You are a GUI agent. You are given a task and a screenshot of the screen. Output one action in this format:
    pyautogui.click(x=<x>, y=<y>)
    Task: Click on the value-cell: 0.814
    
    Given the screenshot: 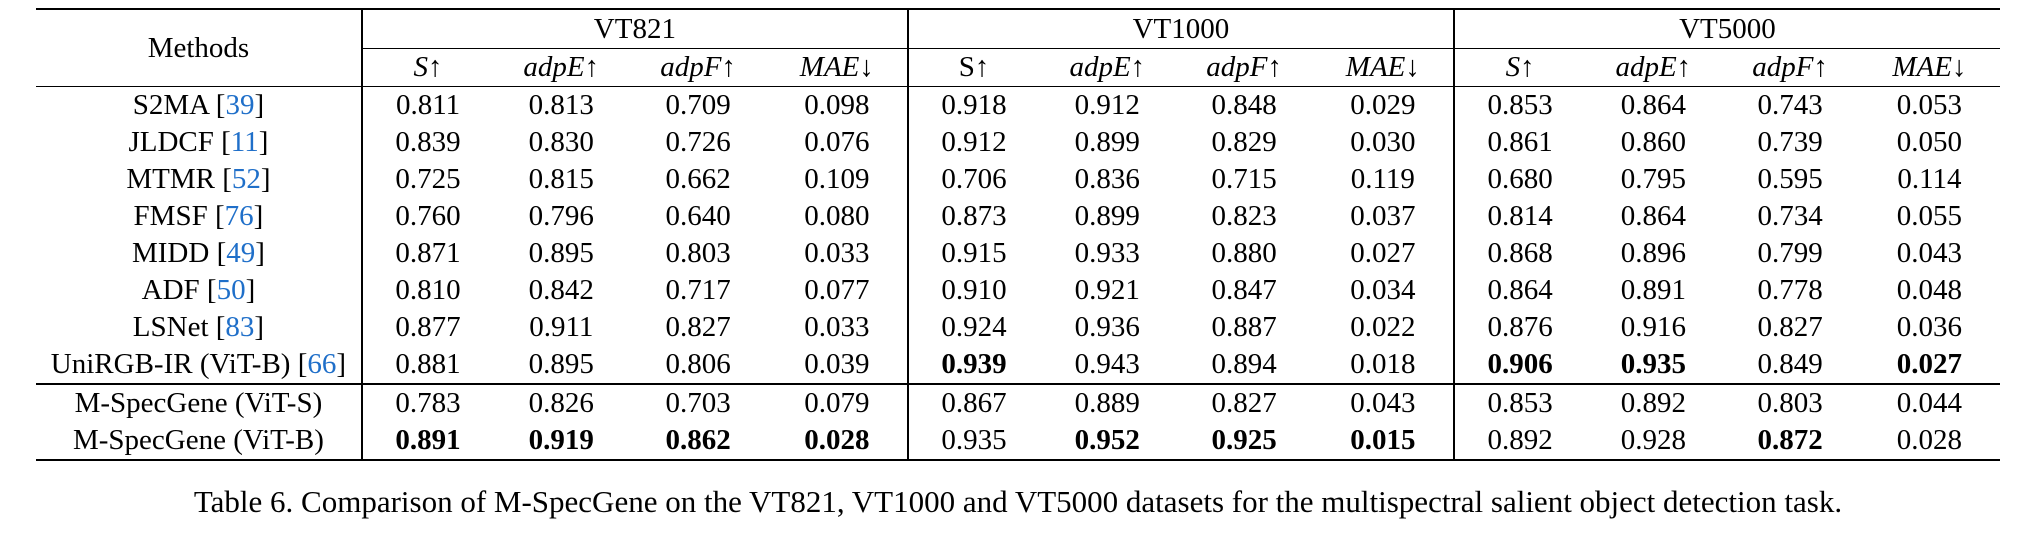 What is the action you would take?
    pyautogui.click(x=1519, y=216)
    